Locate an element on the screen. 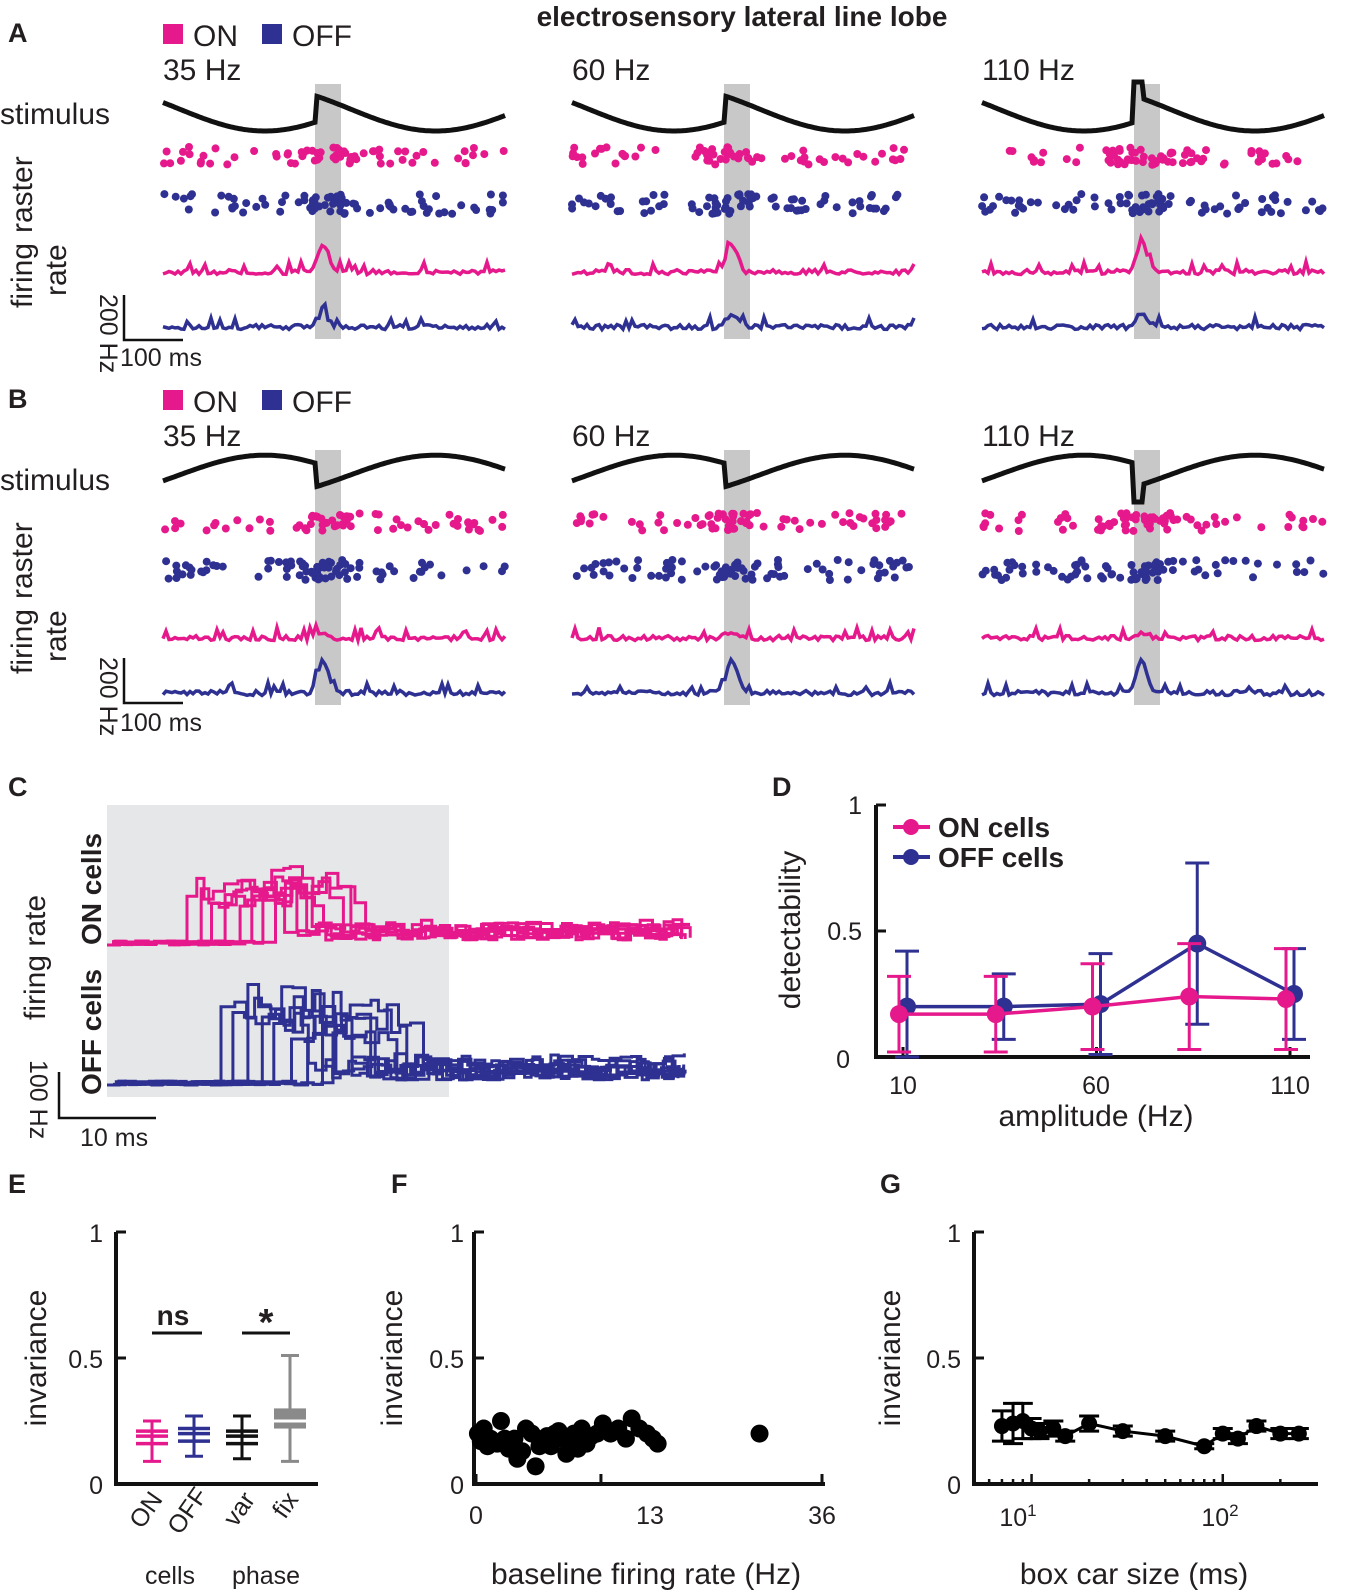 The image size is (1350, 1593). legend-b-on-label: ON is located at coordinates (215, 402).